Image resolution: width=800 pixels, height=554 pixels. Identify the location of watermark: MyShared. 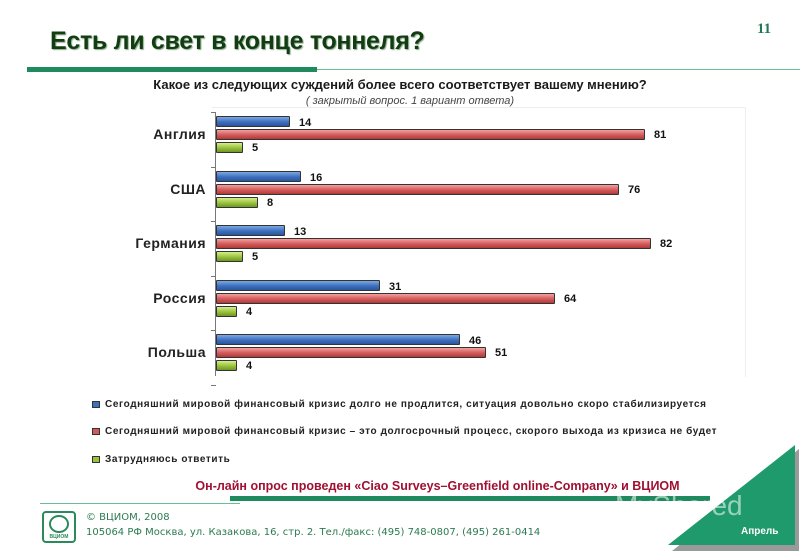
(679, 505).